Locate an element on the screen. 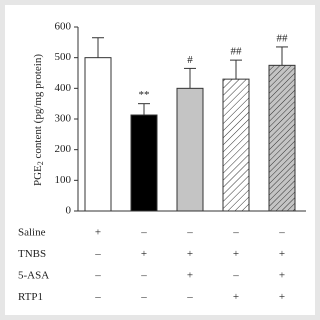 Image resolution: width=320 pixels, height=320 pixels. y-tick-label: 600 is located at coordinates (63, 27).